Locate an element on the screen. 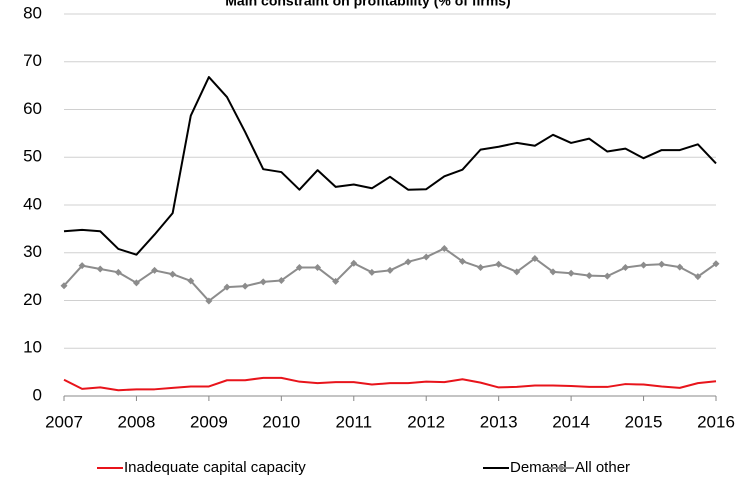 This screenshot has height=482, width=753. x-tick-label: 2013 is located at coordinates (499, 421).